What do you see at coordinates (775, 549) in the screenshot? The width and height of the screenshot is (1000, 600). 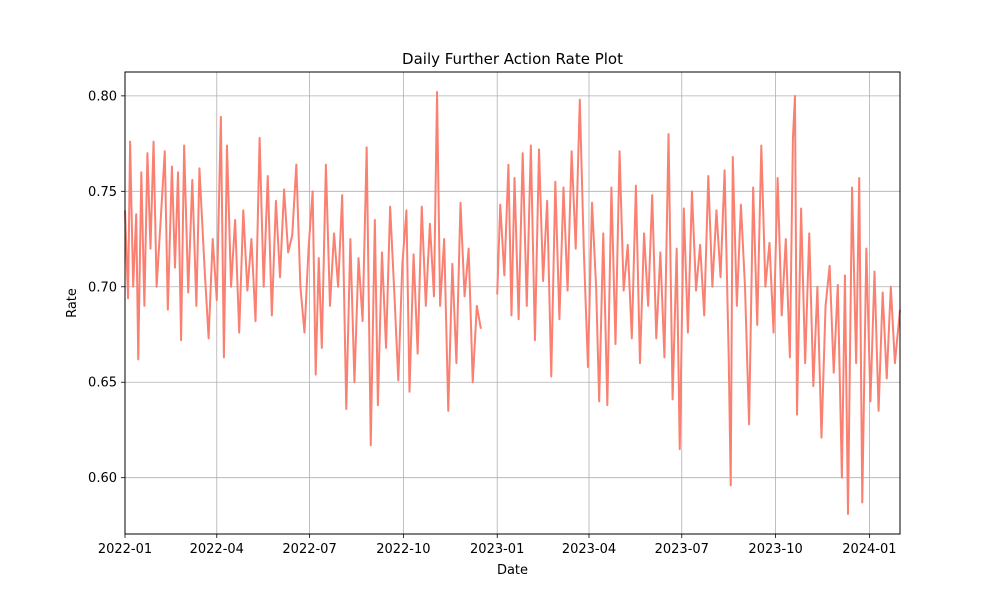 I see `x-tick-label: 2023-10` at bounding box center [775, 549].